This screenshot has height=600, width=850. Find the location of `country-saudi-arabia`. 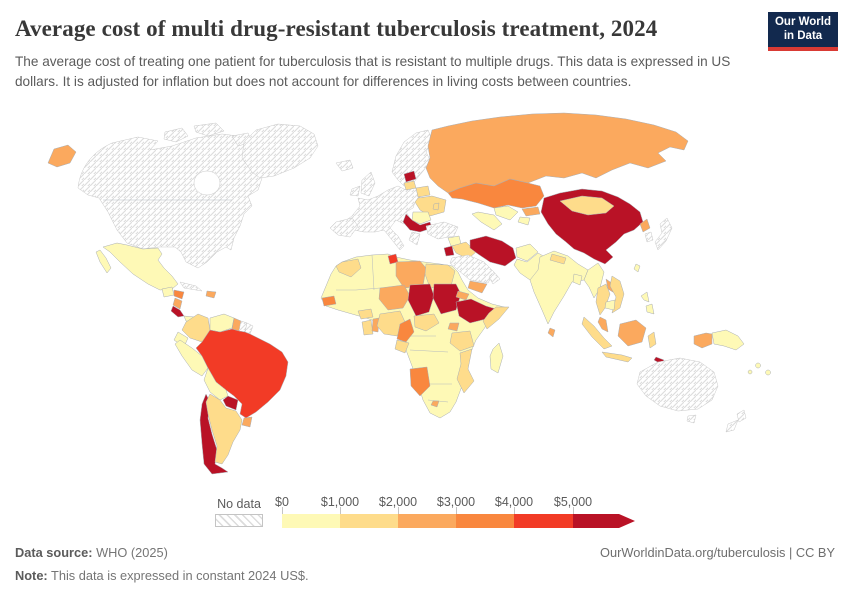

country-saudi-arabia is located at coordinates (472, 269).